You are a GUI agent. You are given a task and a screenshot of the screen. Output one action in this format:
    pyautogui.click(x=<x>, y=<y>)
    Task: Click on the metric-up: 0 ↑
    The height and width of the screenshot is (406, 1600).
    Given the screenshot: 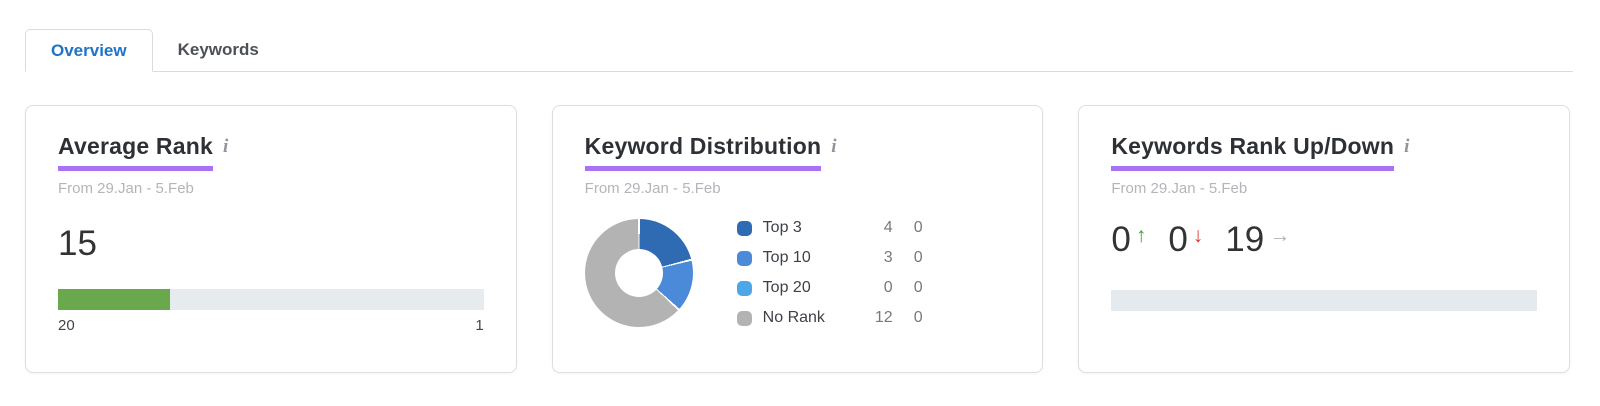 What is the action you would take?
    pyautogui.click(x=1128, y=240)
    